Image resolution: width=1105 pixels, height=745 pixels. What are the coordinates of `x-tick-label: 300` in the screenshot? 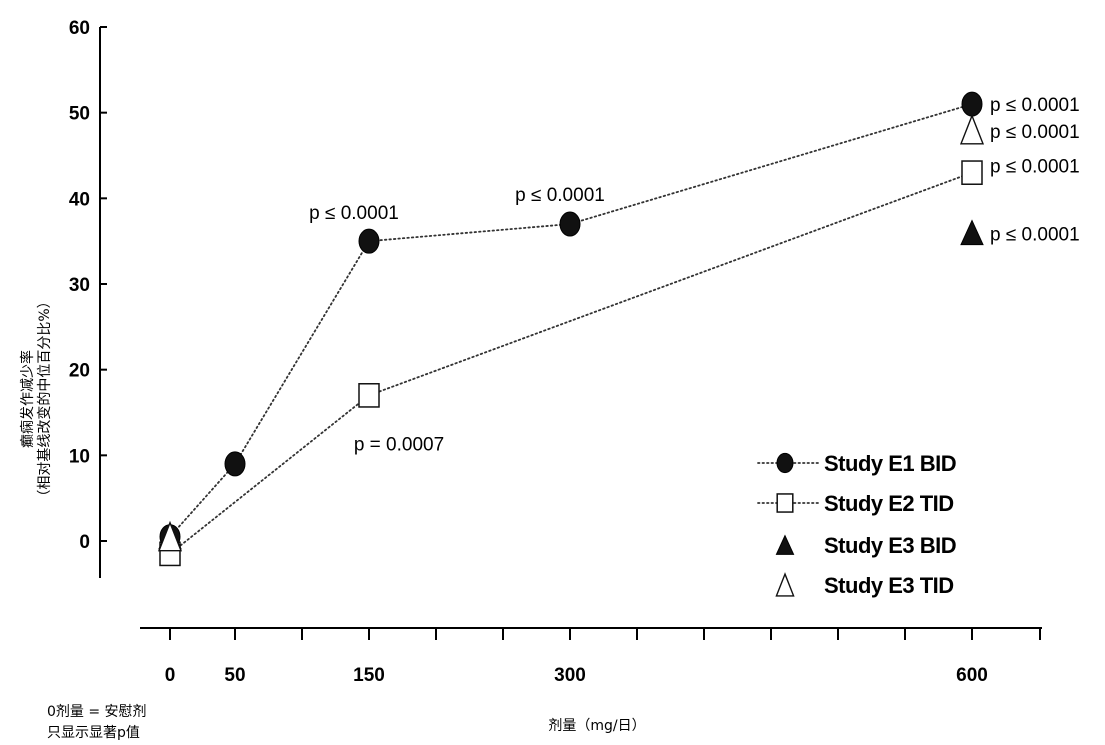 It's located at (570, 675).